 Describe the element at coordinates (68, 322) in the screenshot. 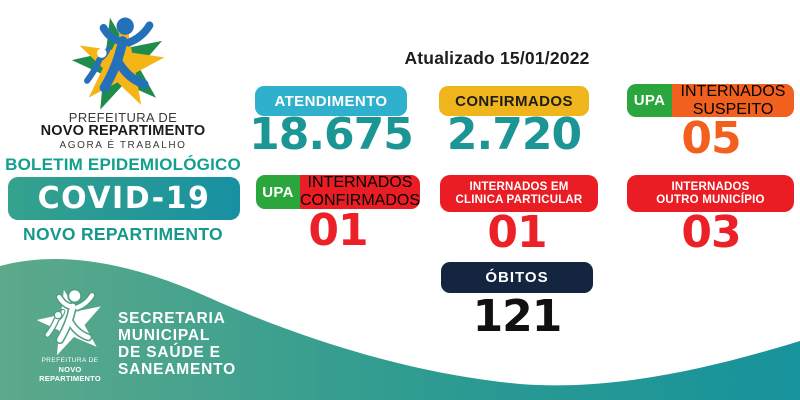

I see `secretaria-star-logo` at that location.